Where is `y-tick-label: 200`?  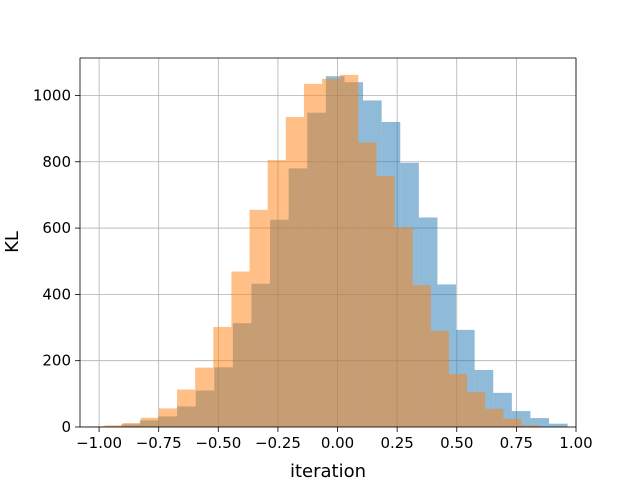
y-tick-label: 200 is located at coordinates (56, 361).